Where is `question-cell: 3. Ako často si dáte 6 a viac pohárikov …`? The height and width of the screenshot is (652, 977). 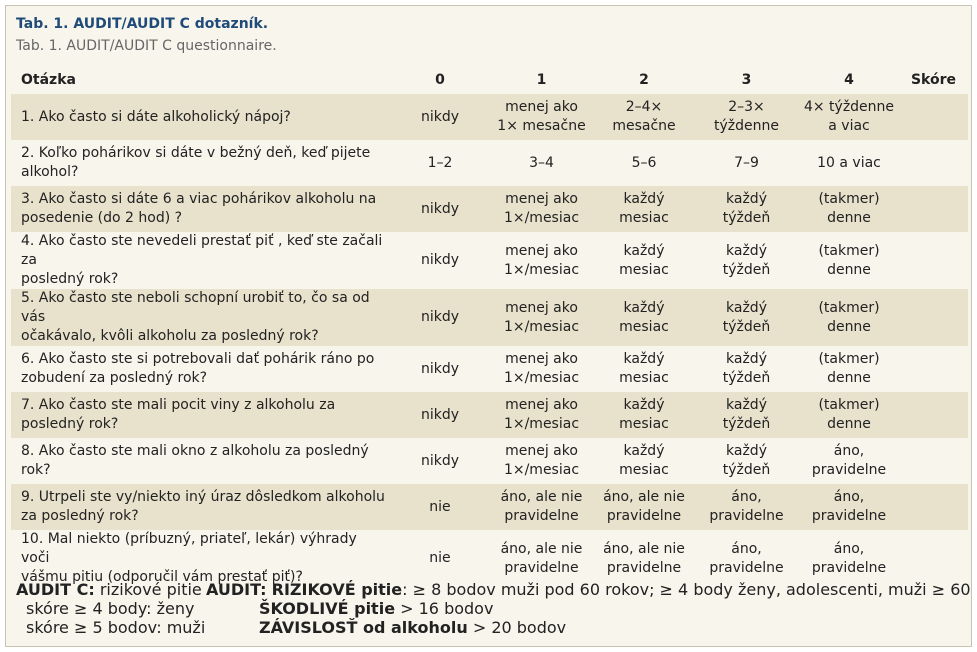
question-cell: 3. Ako často si dáte 6 a viac pohárikov … is located at coordinates (201, 209).